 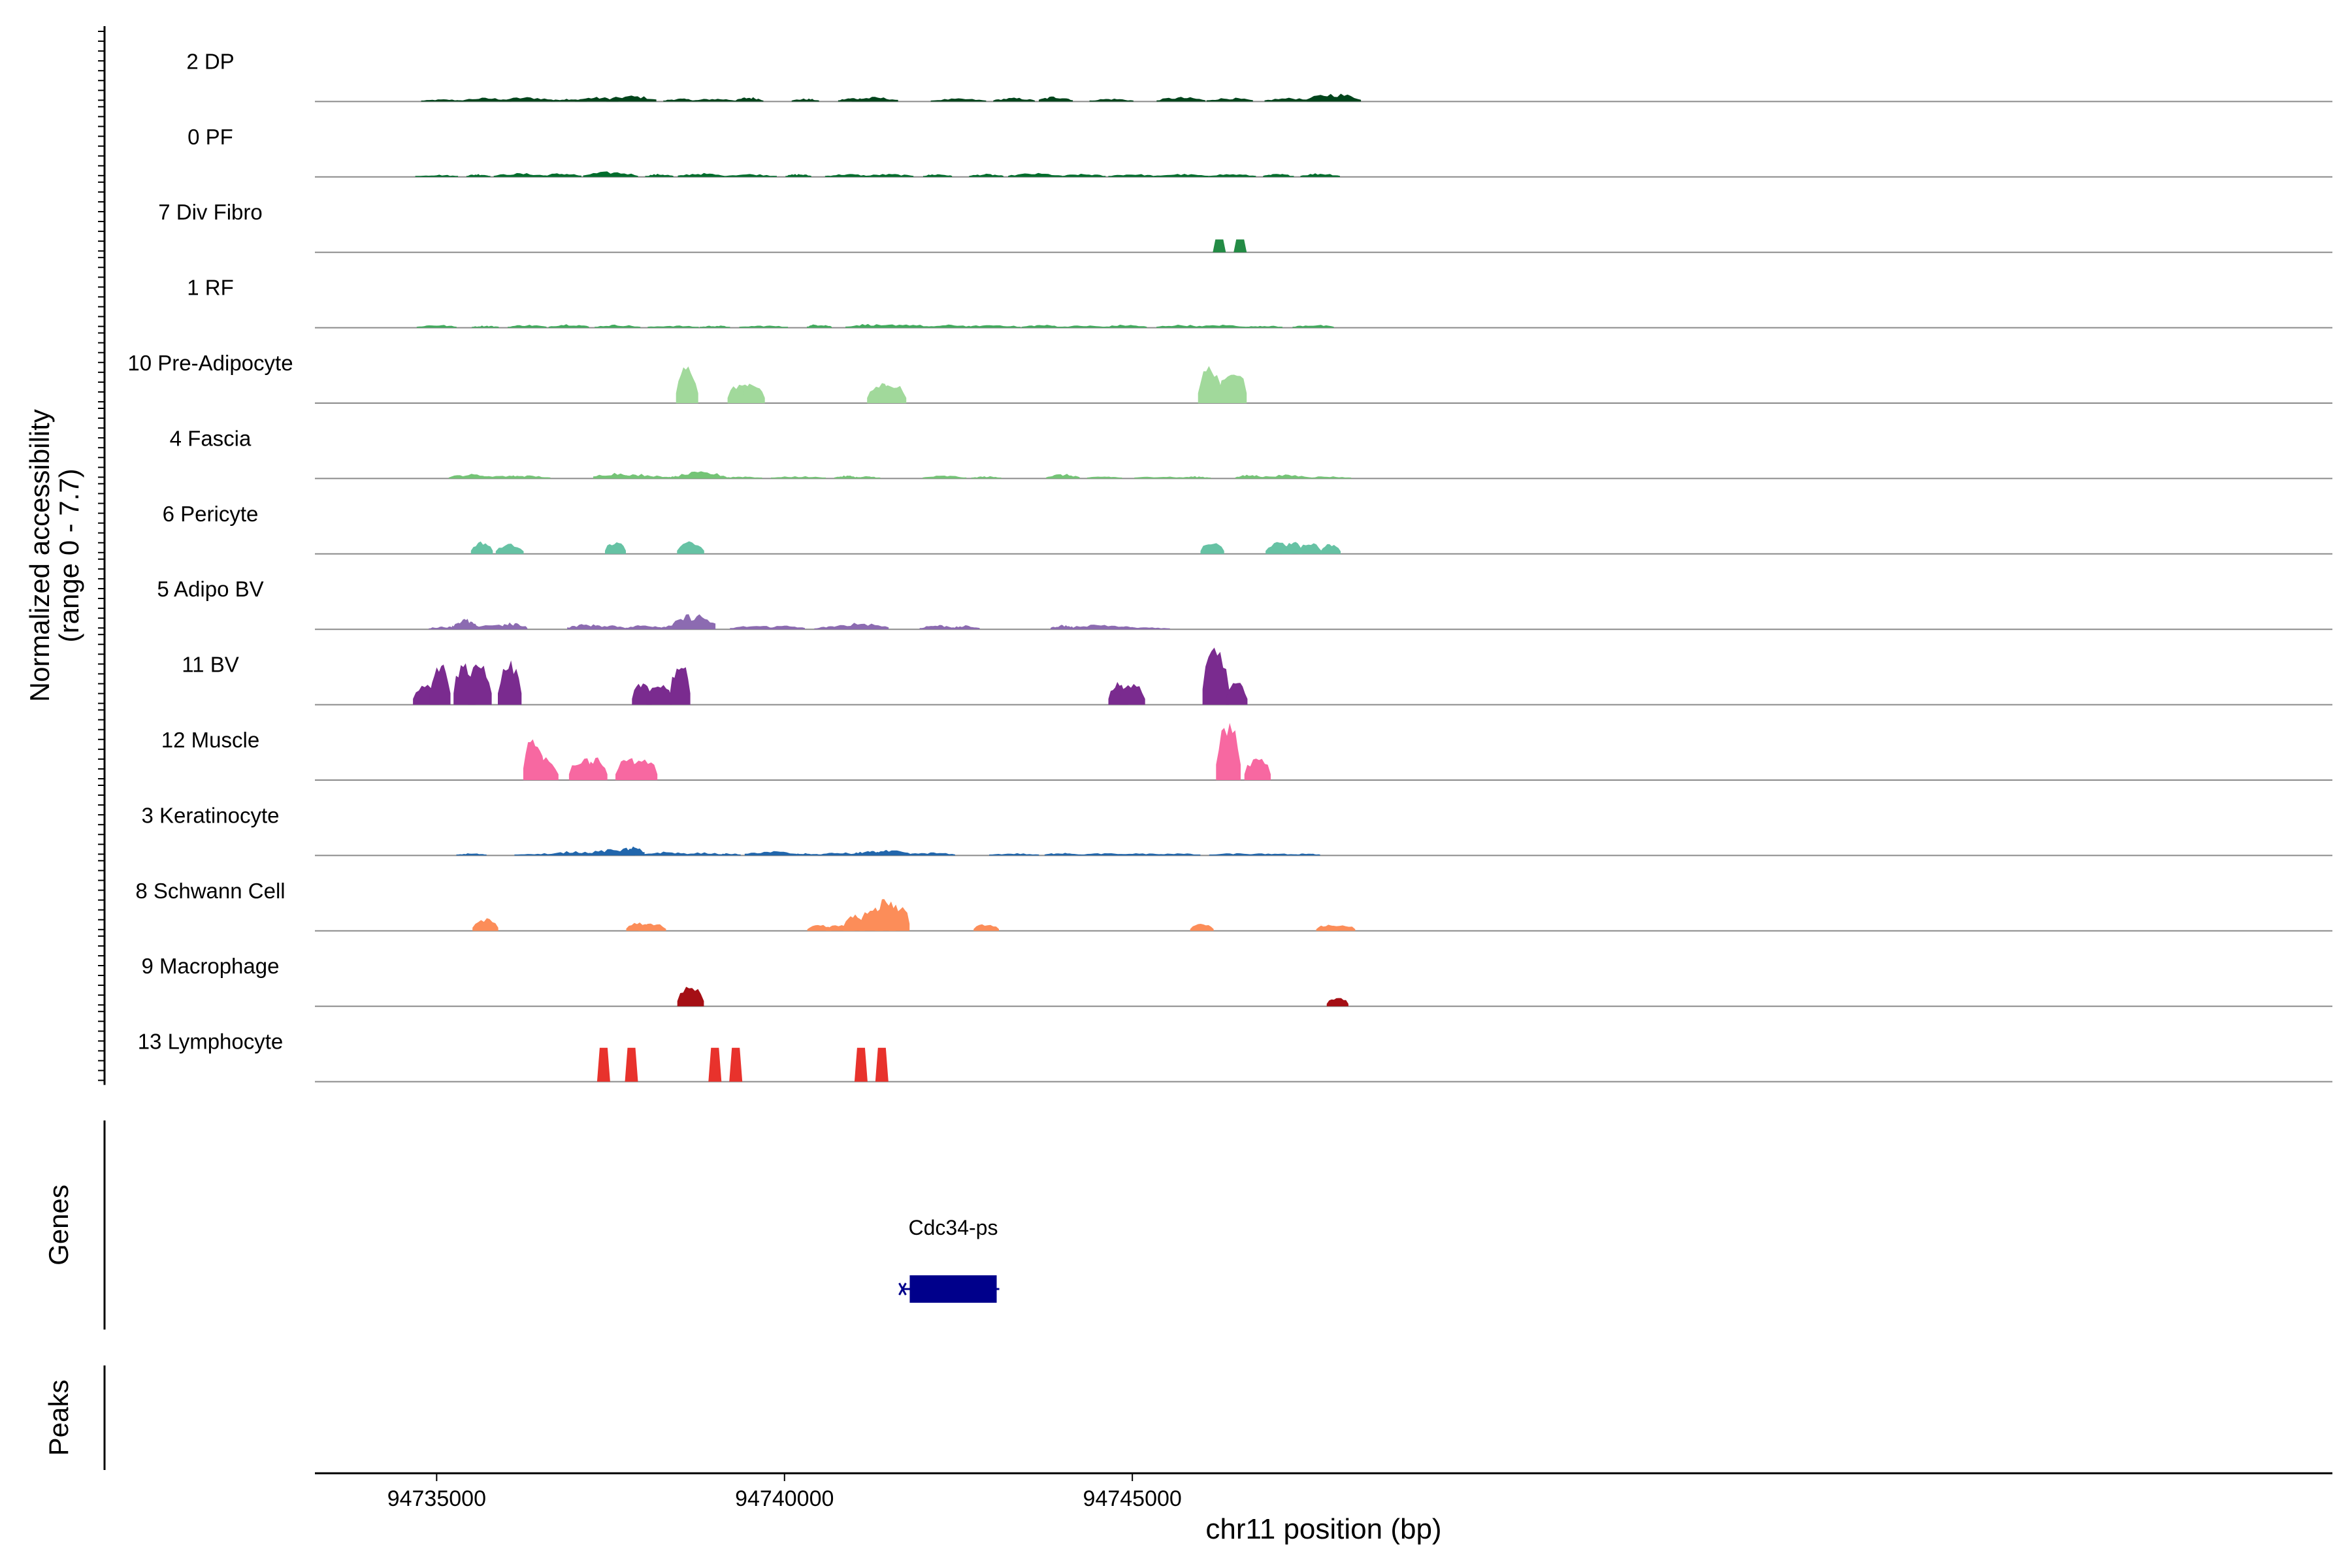 What do you see at coordinates (210, 288) in the screenshot?
I see `track-label: 1 RF` at bounding box center [210, 288].